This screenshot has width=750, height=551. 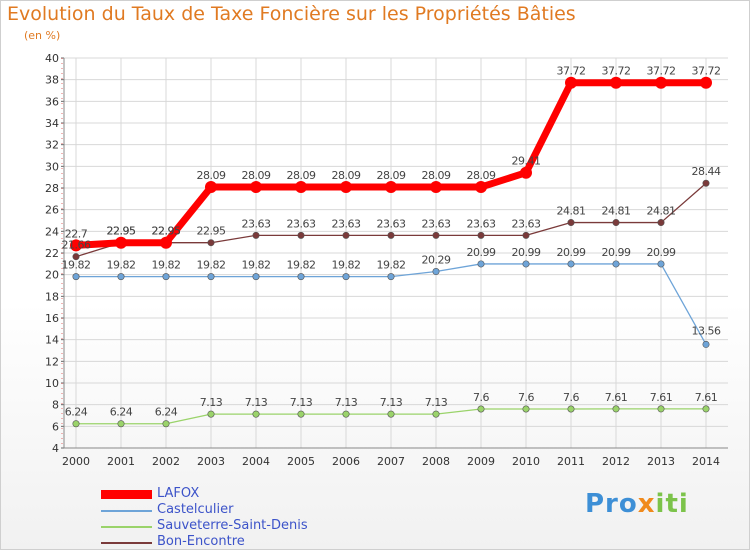 I want to click on x-tick-label: 2008, so click(x=436, y=461).